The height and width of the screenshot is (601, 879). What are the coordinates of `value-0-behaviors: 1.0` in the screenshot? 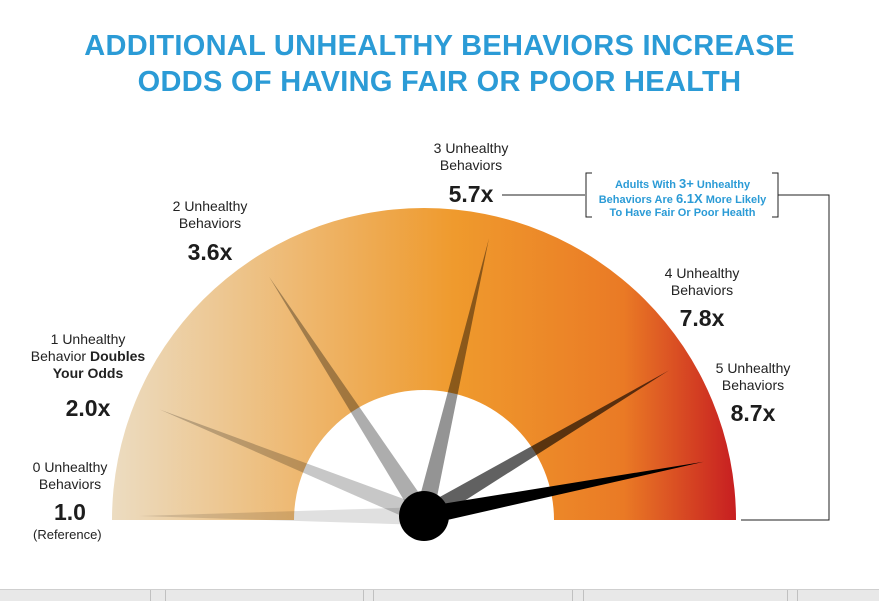 It's located at (70, 512).